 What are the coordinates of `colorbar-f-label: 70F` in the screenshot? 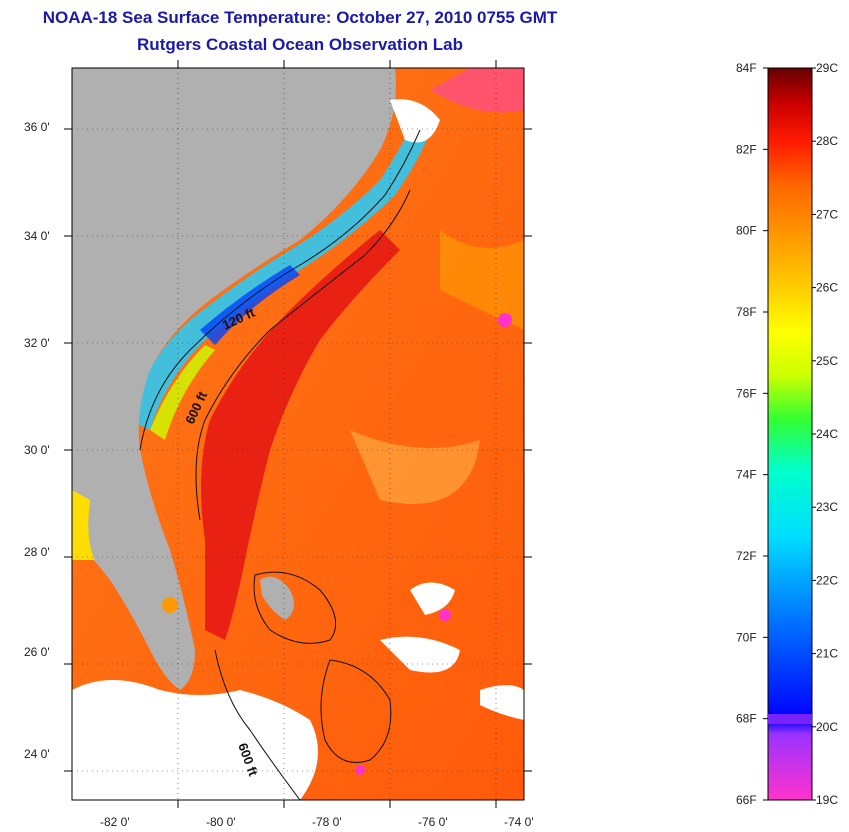 It's located at (746, 637).